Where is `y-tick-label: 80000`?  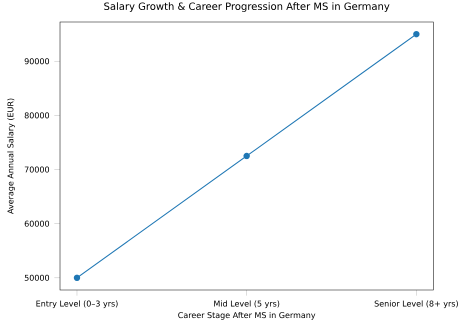
y-tick-label: 80000 is located at coordinates (37, 115).